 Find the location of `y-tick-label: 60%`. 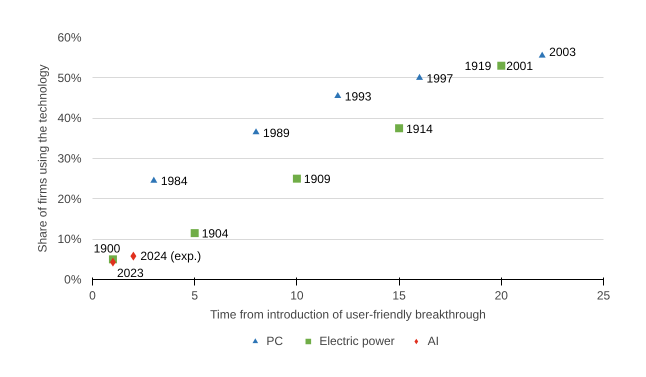

y-tick-label: 60% is located at coordinates (69, 37).